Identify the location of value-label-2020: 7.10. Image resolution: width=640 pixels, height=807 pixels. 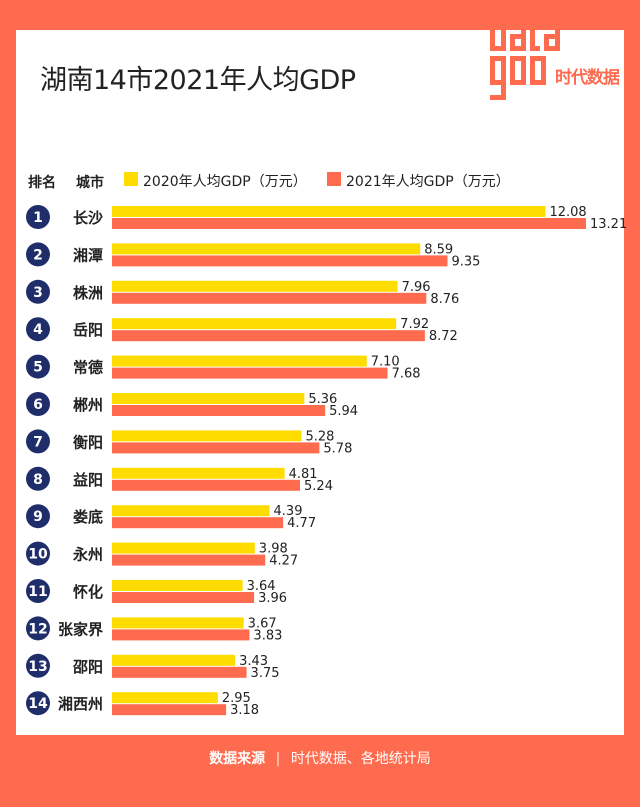
(385, 362).